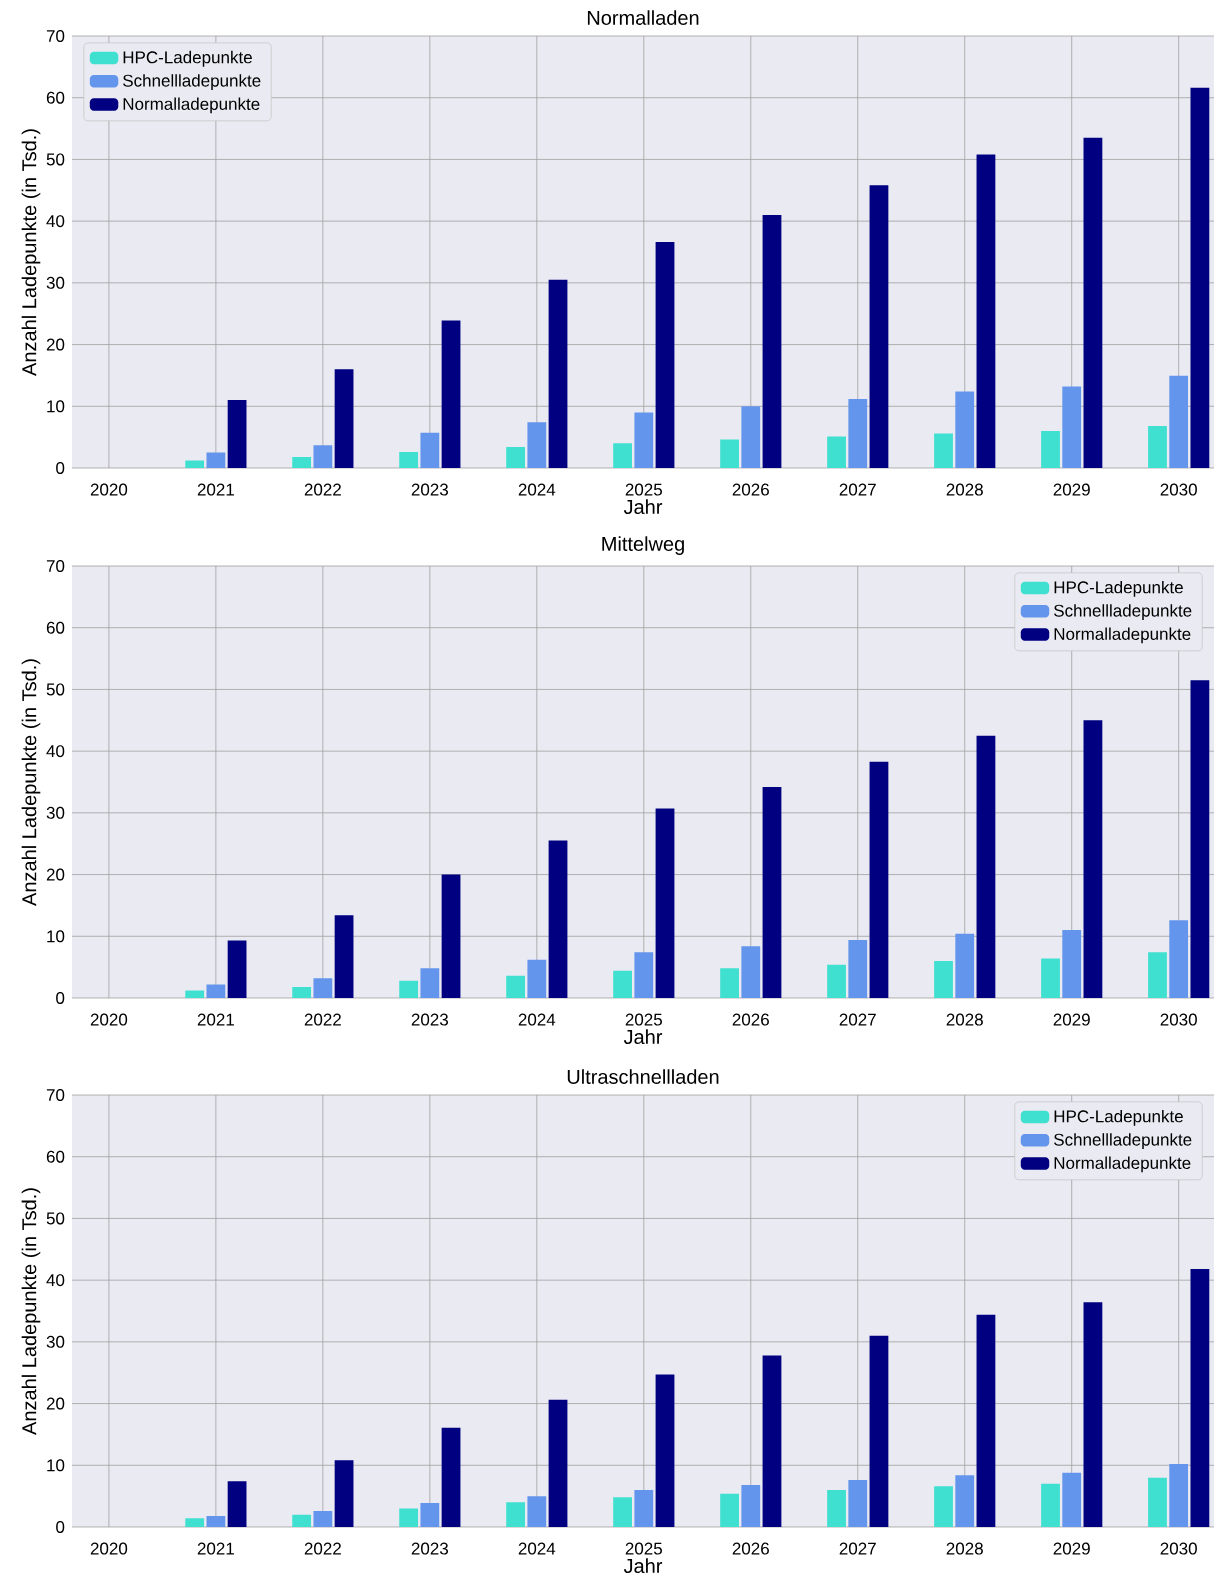  Describe the element at coordinates (643, 545) in the screenshot. I see `chart-title: Mittelweg` at that location.